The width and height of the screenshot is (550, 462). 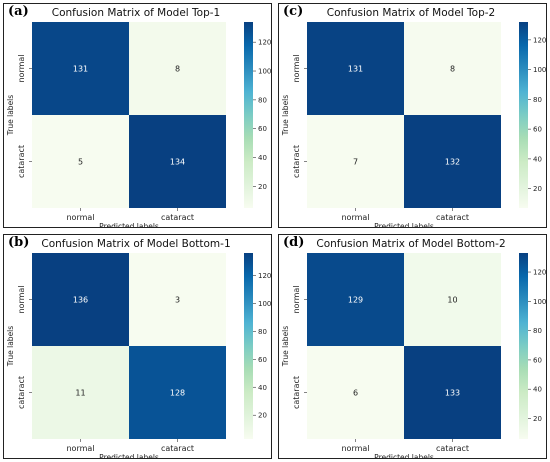 What do you see at coordinates (293, 11) in the screenshot?
I see `panel-letter: (c)` at bounding box center [293, 11].